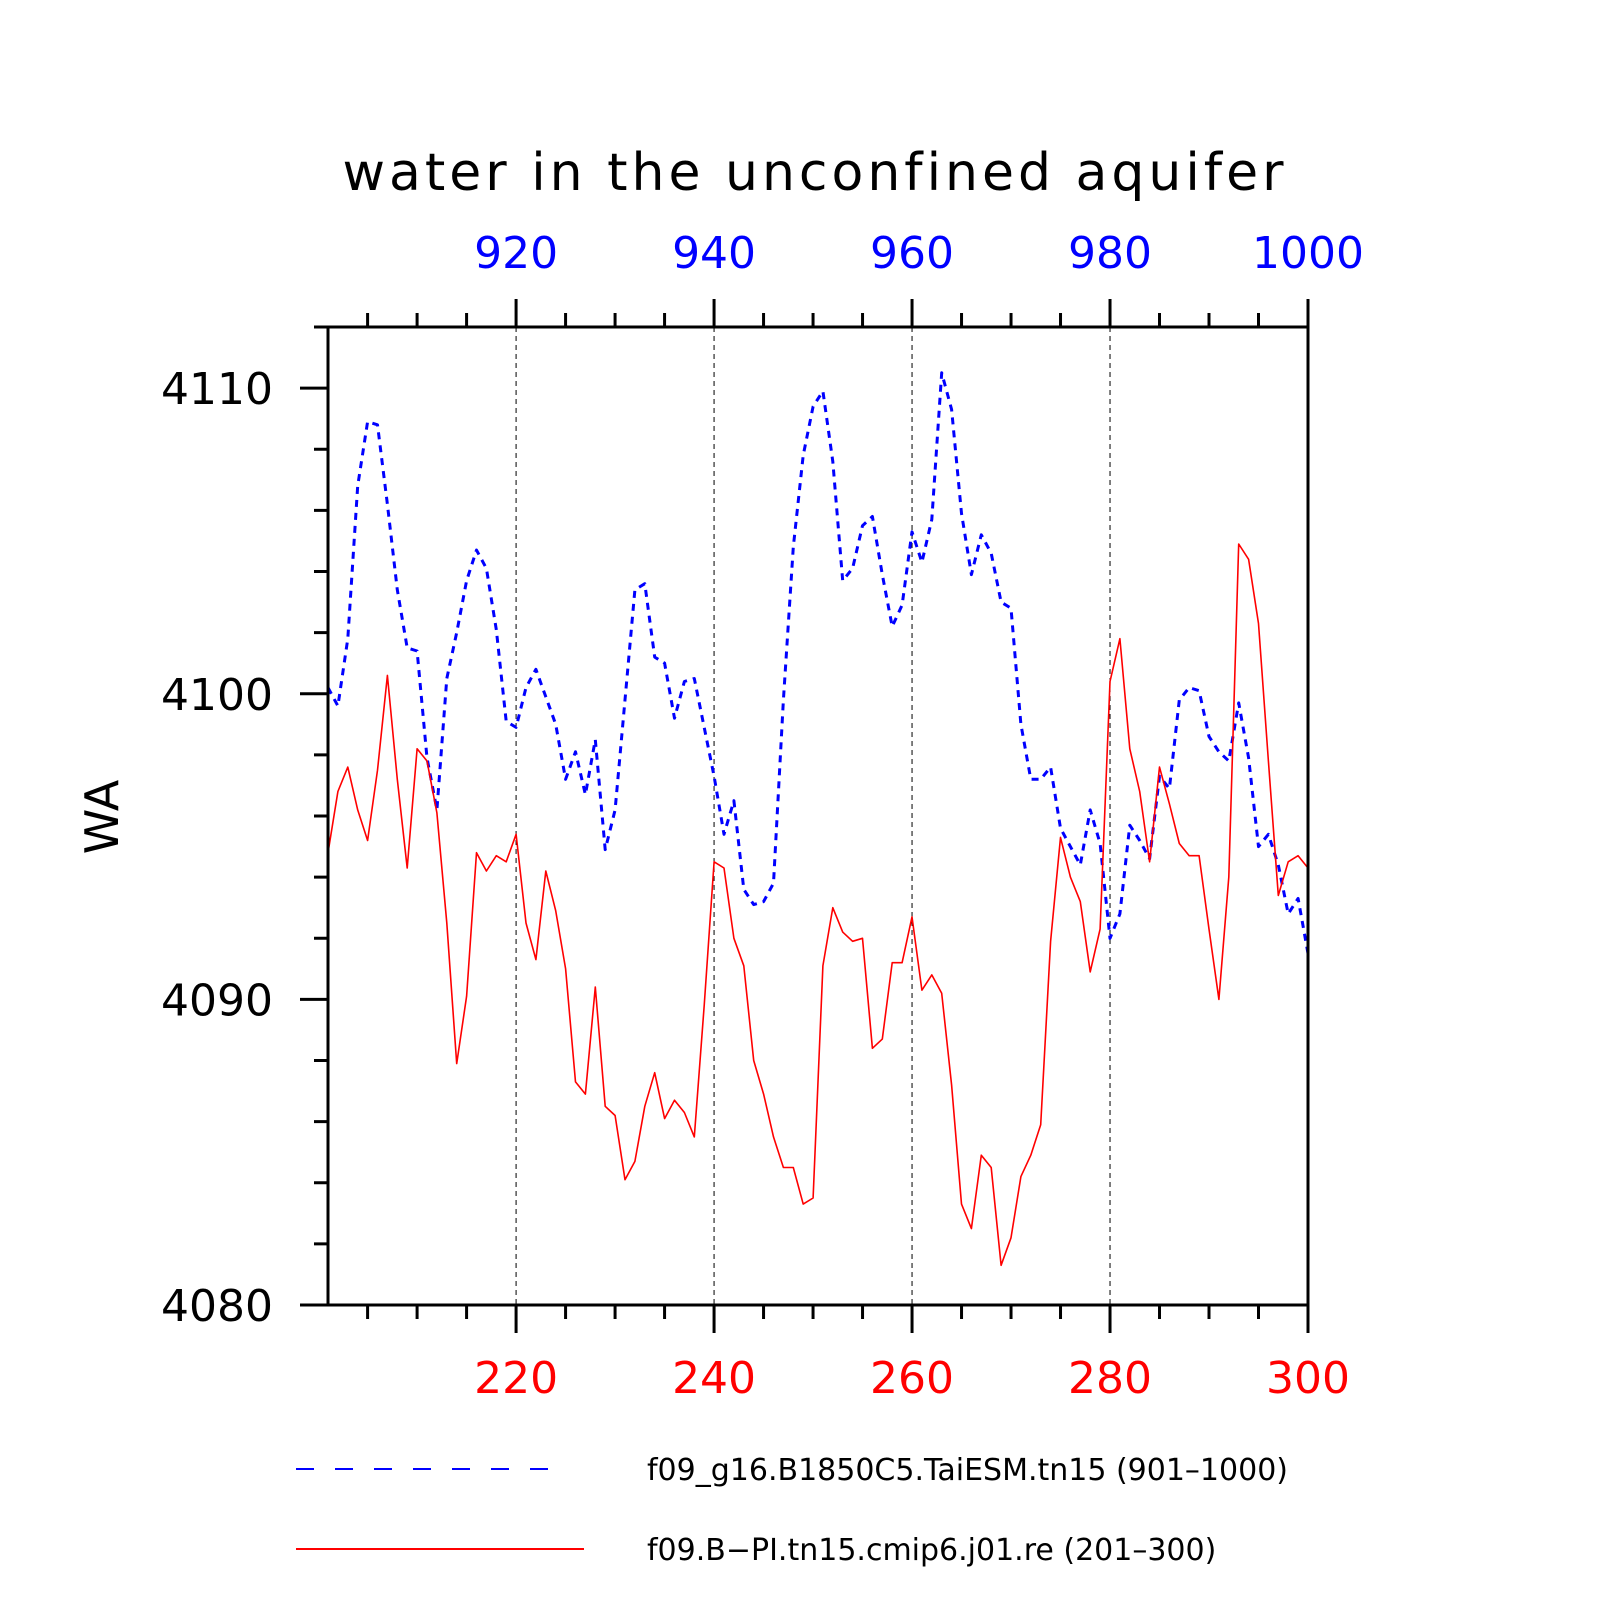 The width and height of the screenshot is (1620, 1620). I want to click on chart-title: water in the unconfined aquifer, so click(815, 173).